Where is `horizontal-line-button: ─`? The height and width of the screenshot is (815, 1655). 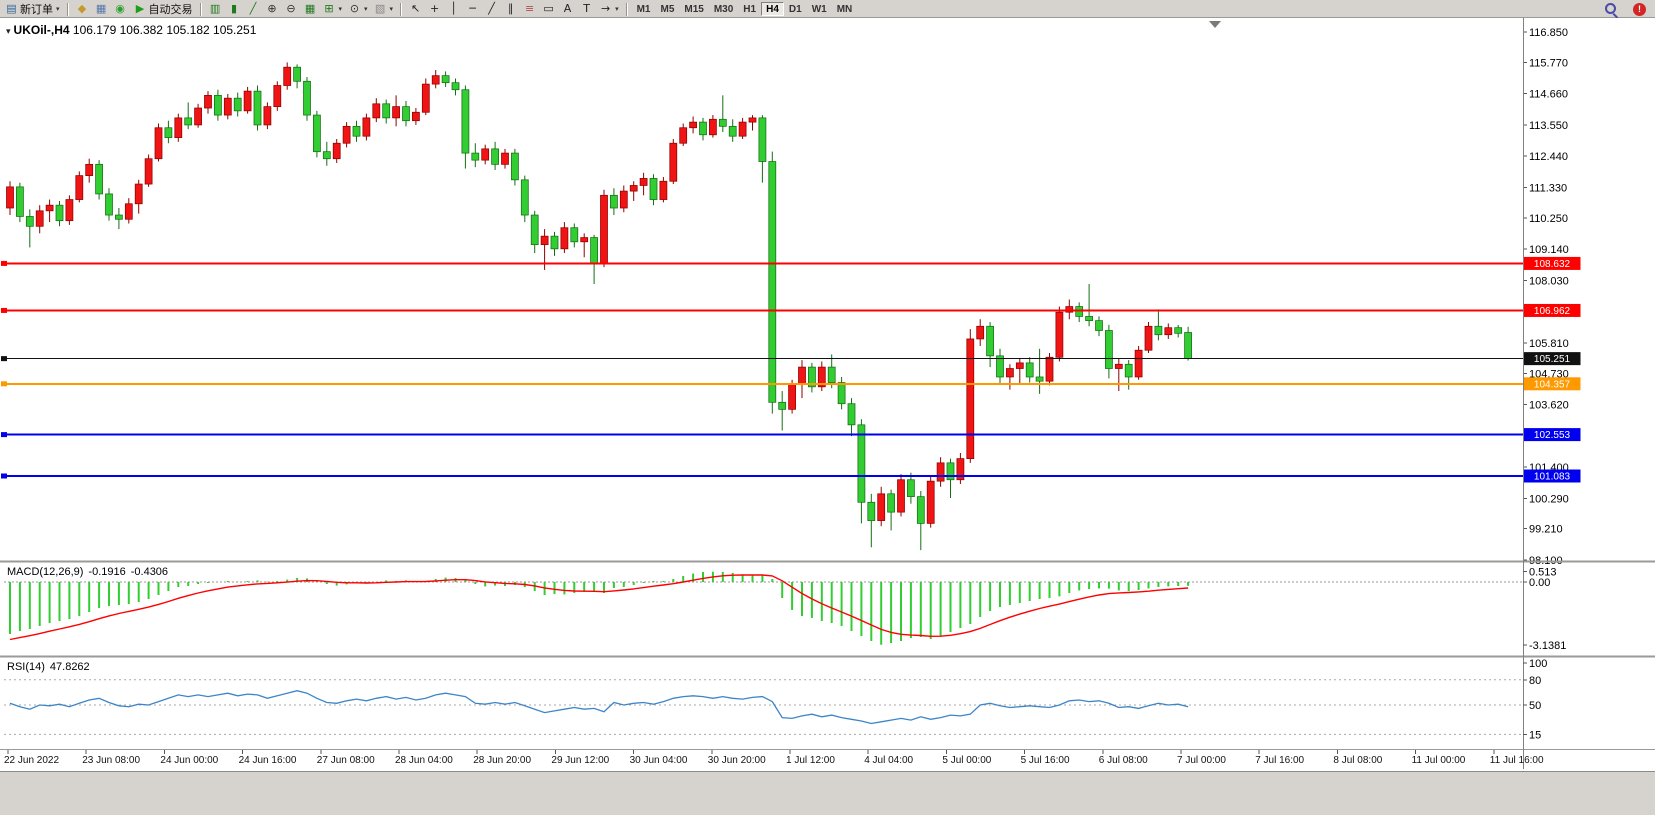 horizontal-line-button: ─ is located at coordinates (472, 9).